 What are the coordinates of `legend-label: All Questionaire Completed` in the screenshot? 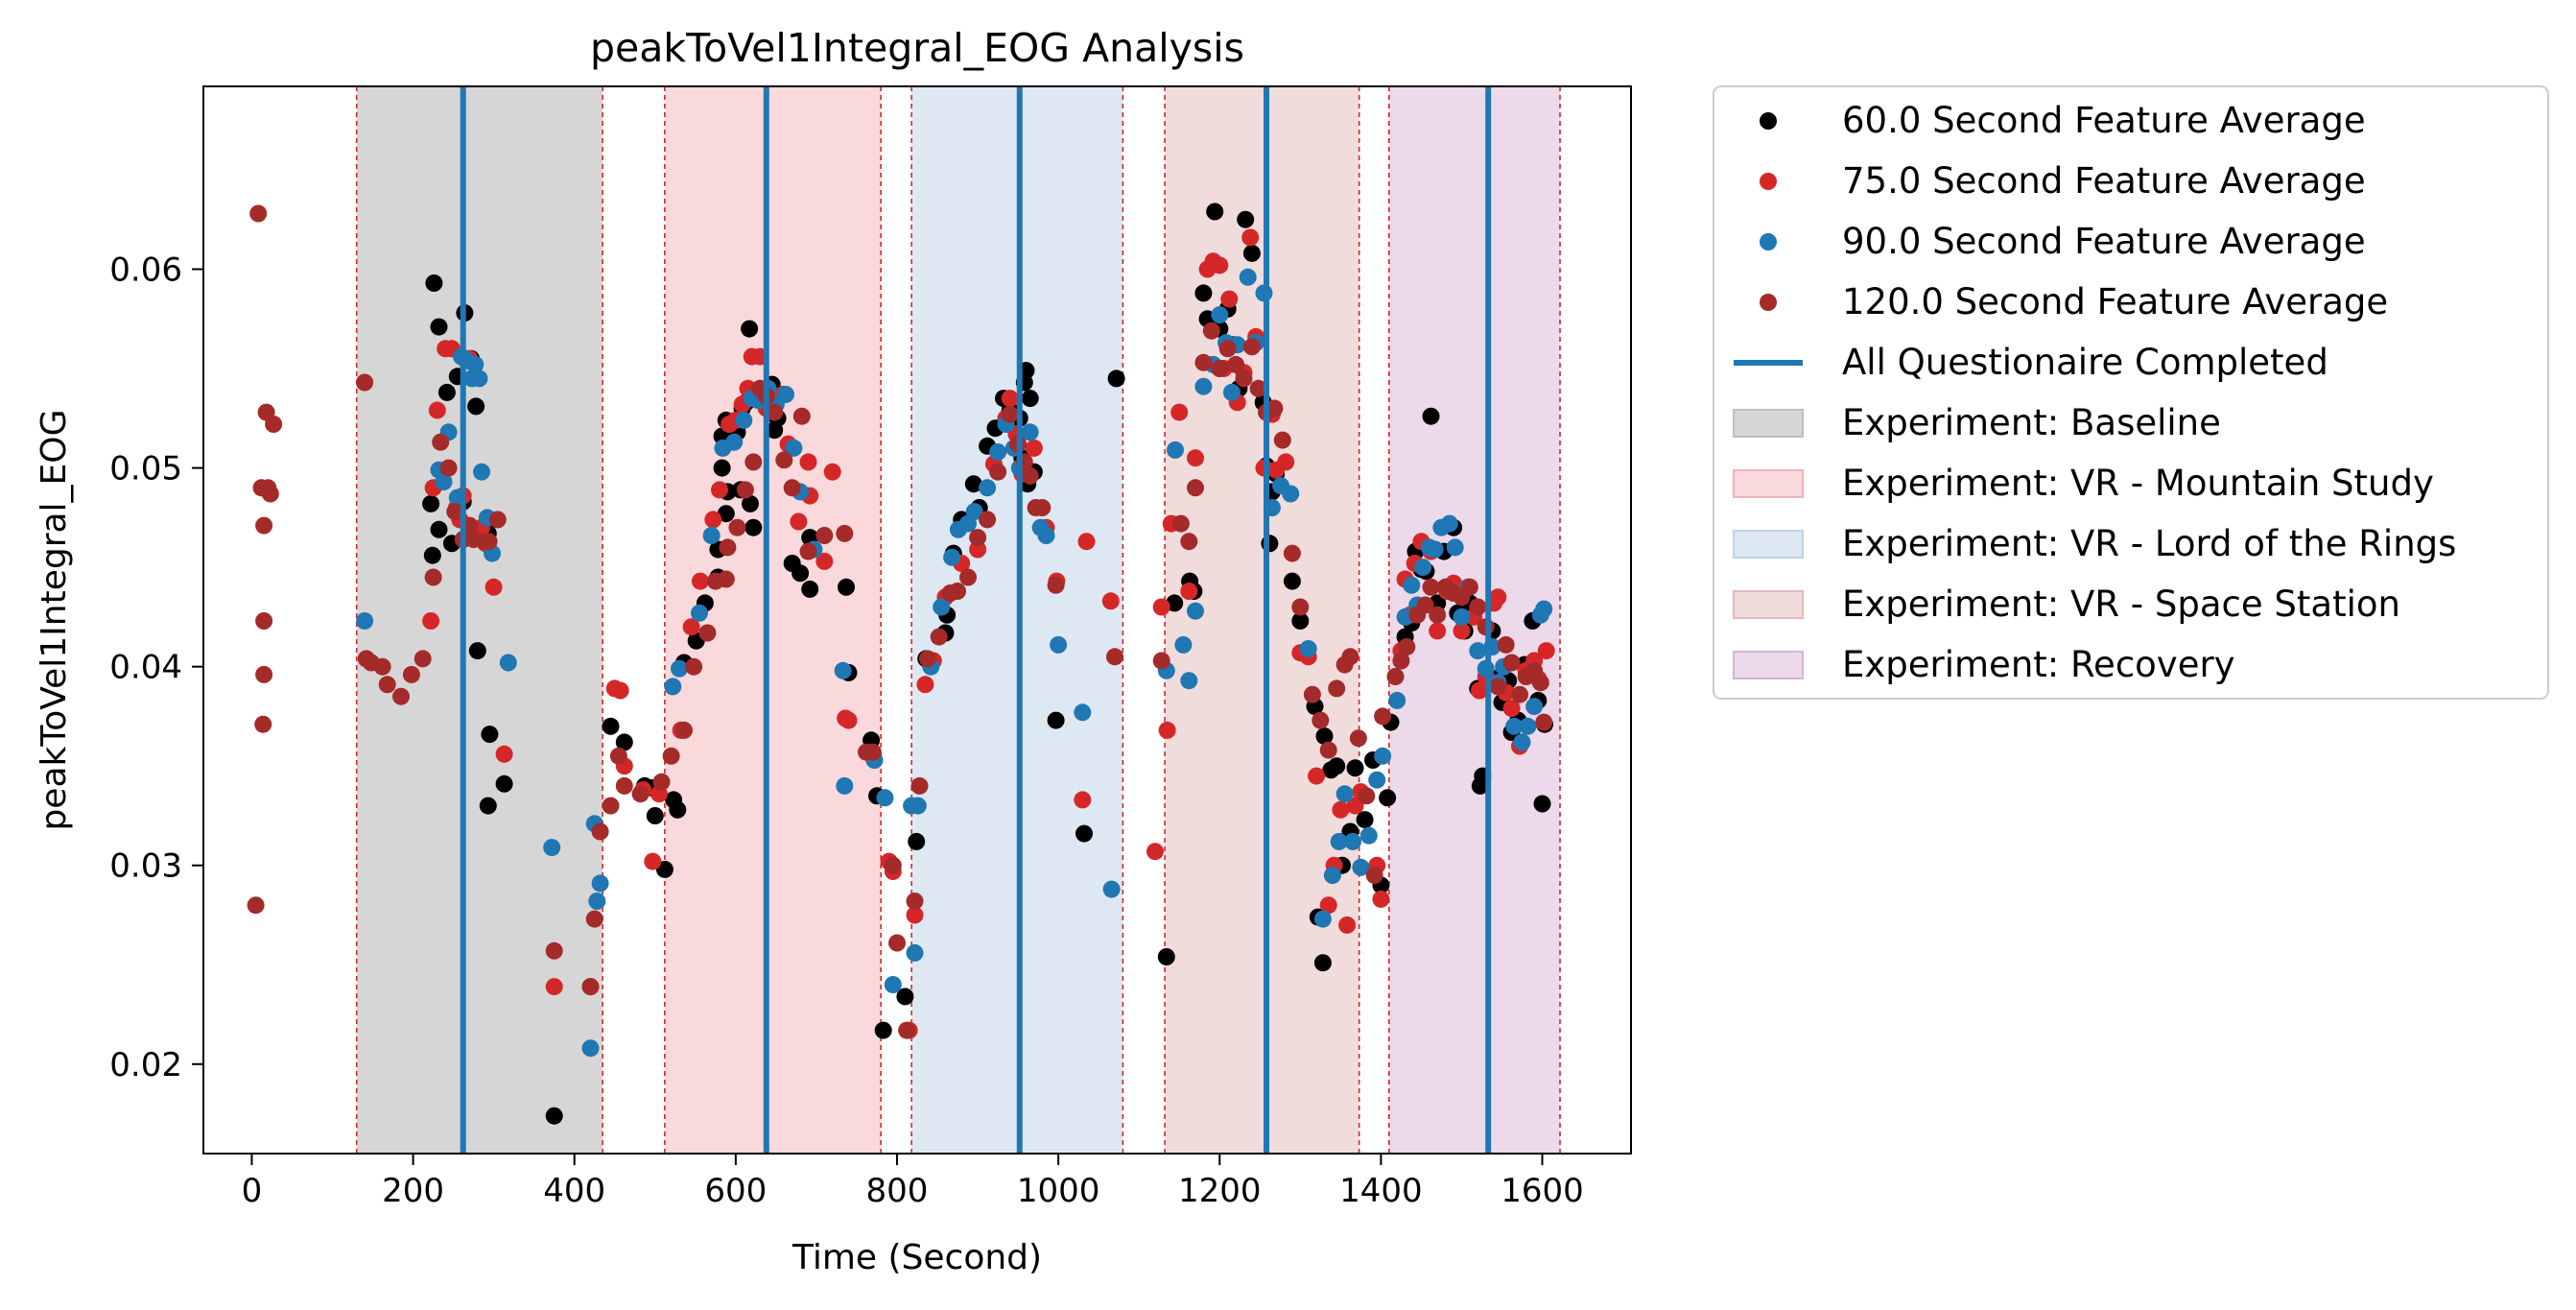 It's located at (2085, 362).